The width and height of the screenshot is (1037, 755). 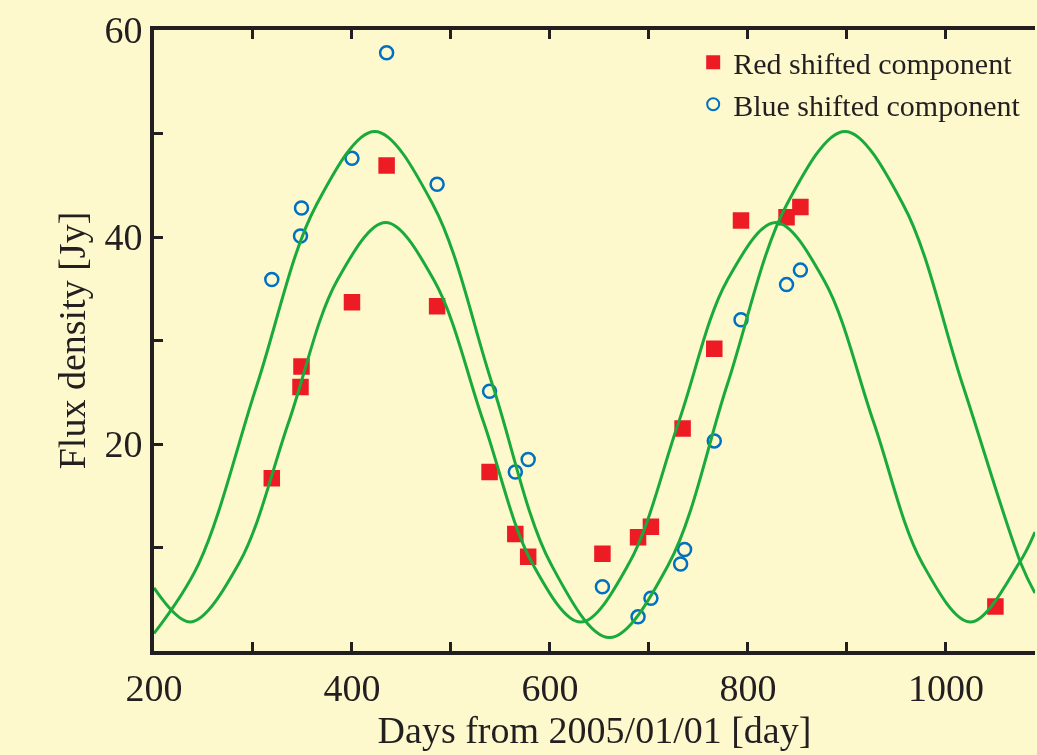 What do you see at coordinates (154, 687) in the screenshot?
I see `x-tick-label: 200` at bounding box center [154, 687].